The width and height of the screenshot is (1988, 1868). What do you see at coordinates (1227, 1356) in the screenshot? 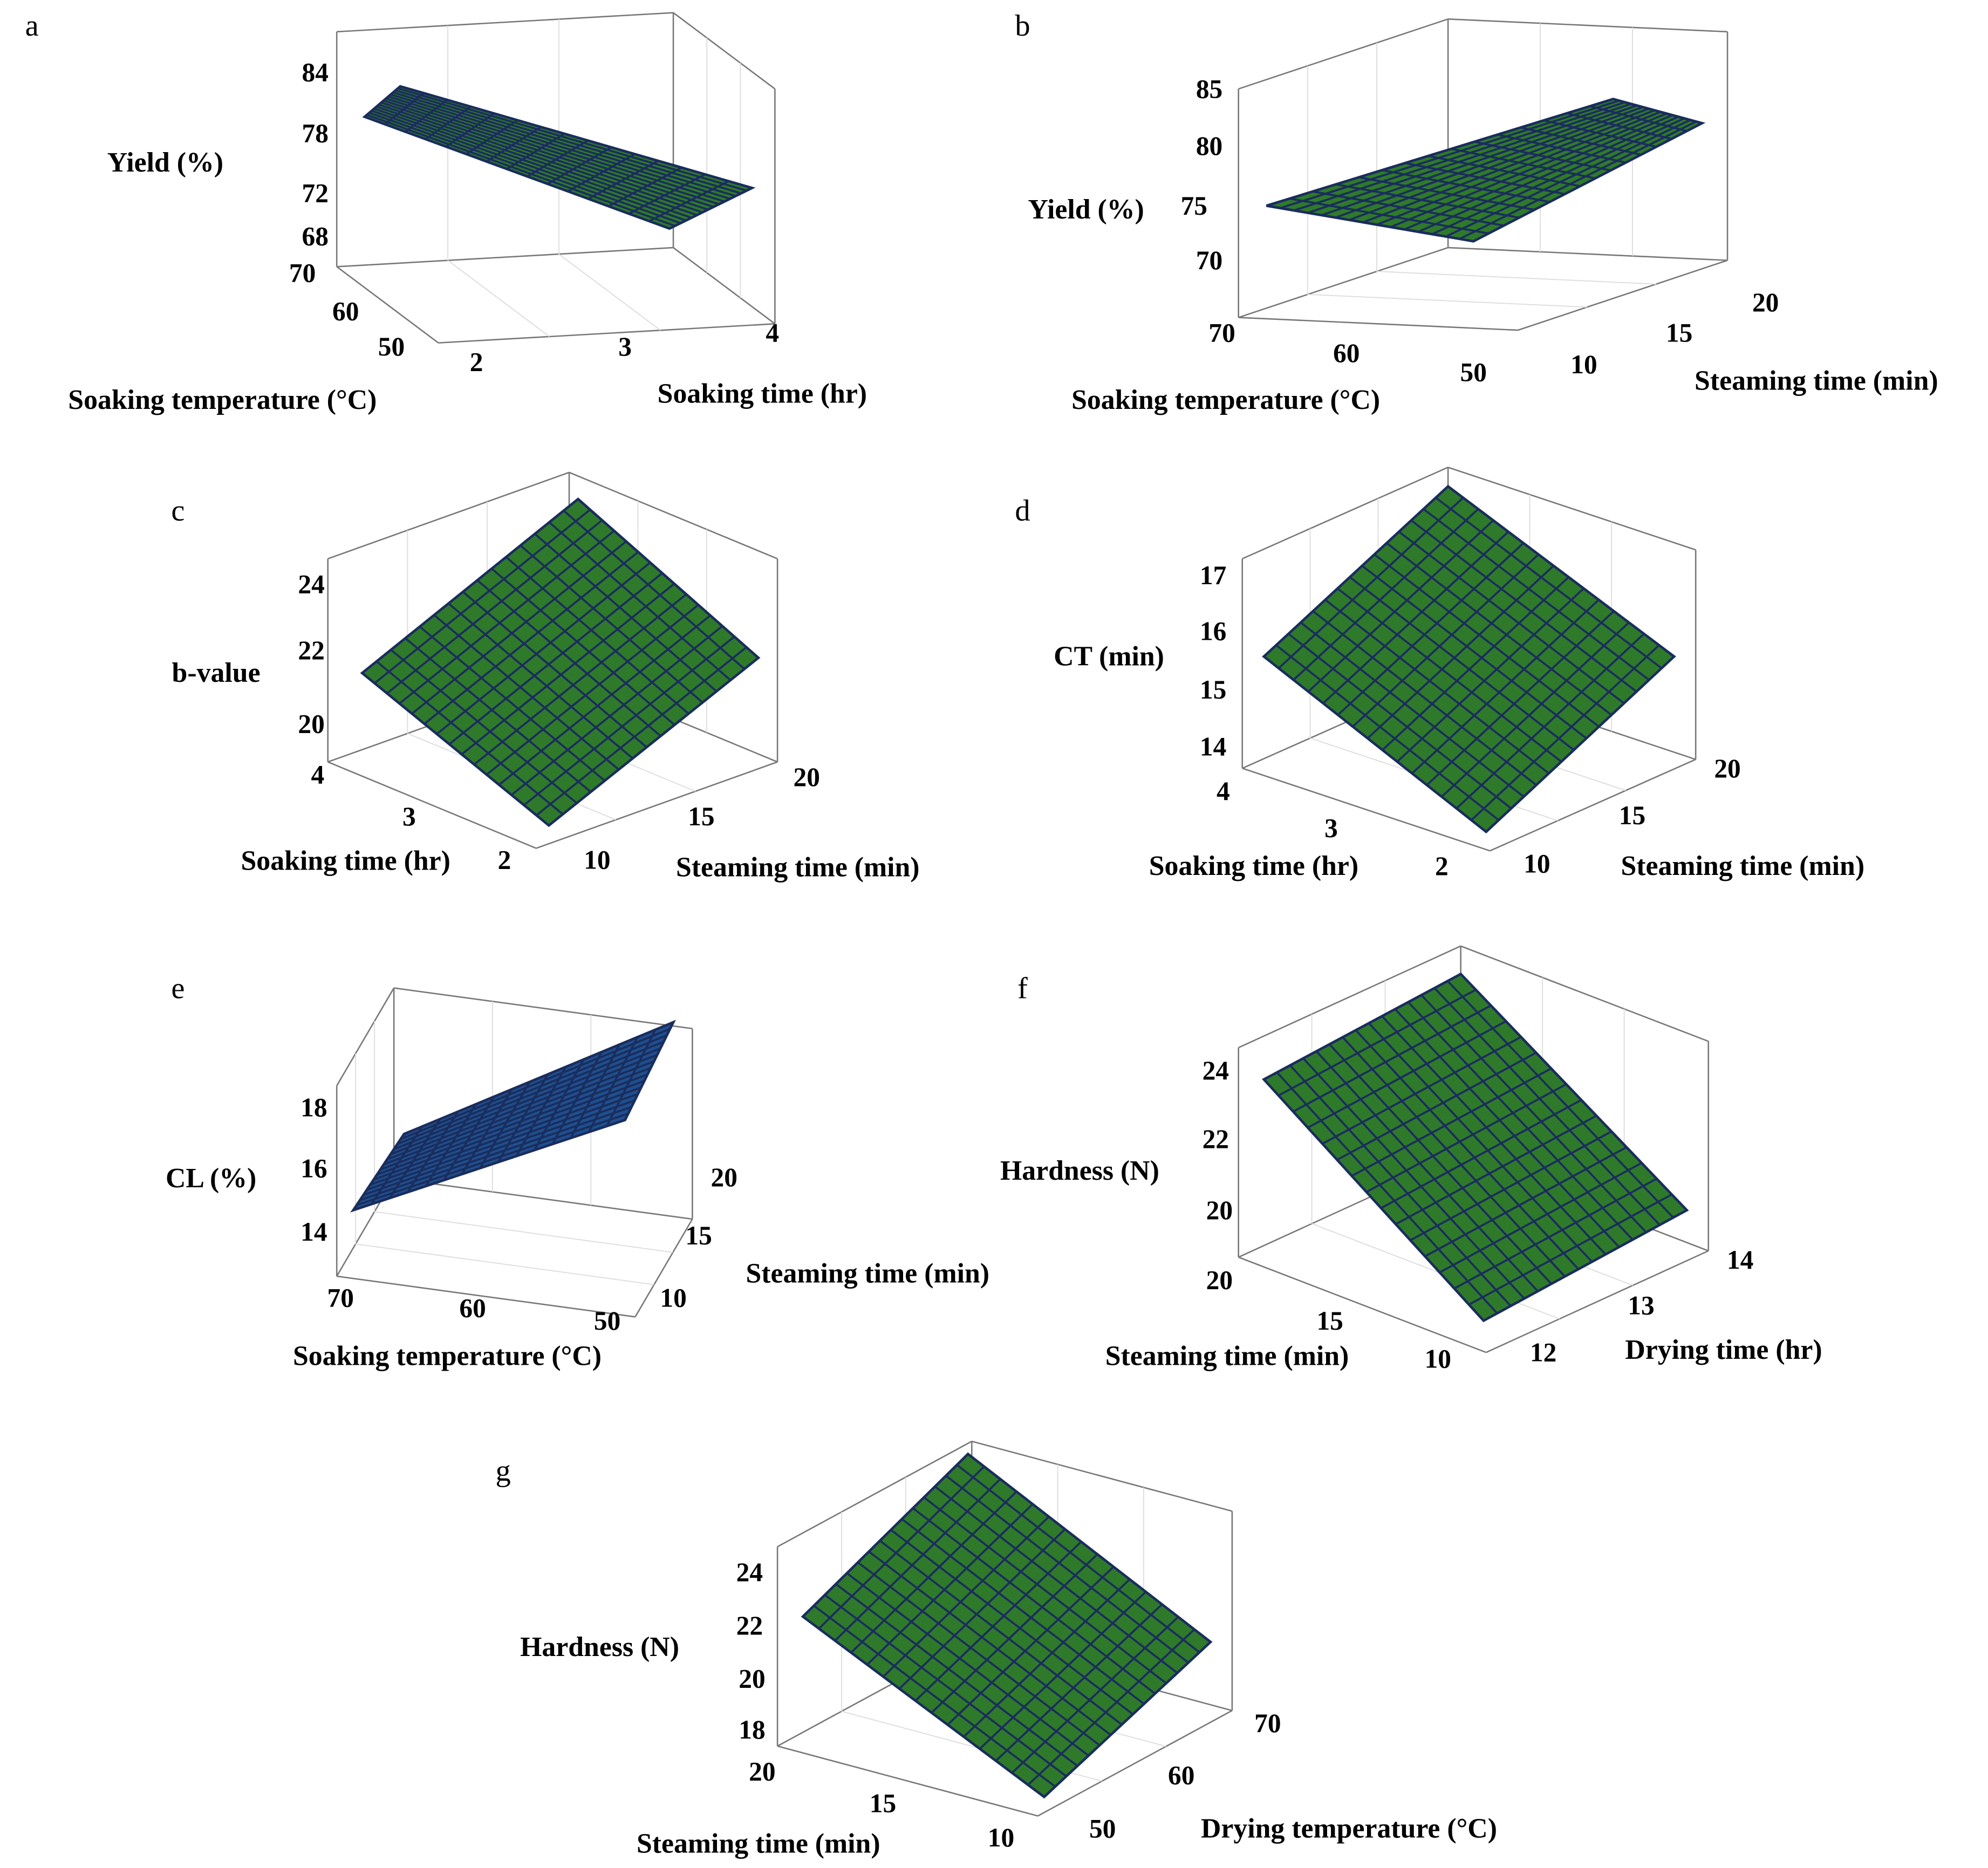
I see `x-axis-label: Steaming time (min)` at bounding box center [1227, 1356].